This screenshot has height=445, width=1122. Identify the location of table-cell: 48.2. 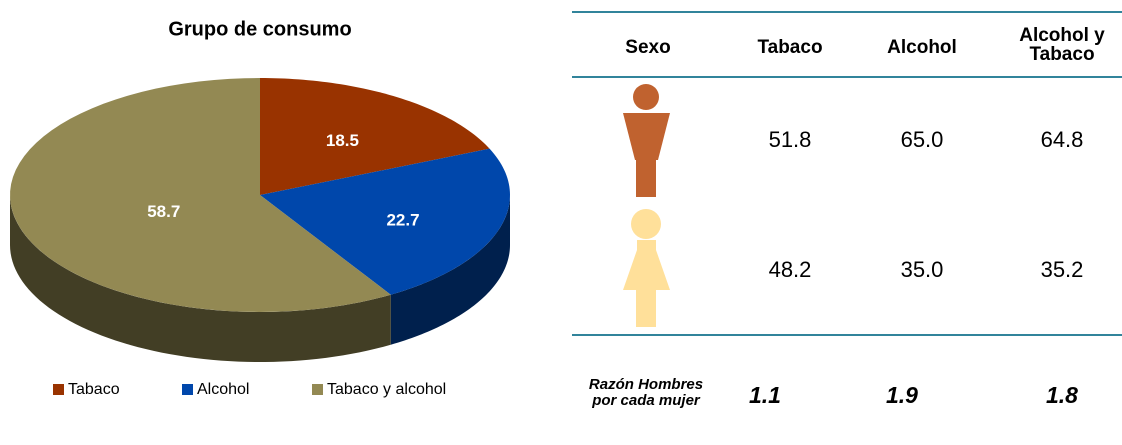
(790, 269).